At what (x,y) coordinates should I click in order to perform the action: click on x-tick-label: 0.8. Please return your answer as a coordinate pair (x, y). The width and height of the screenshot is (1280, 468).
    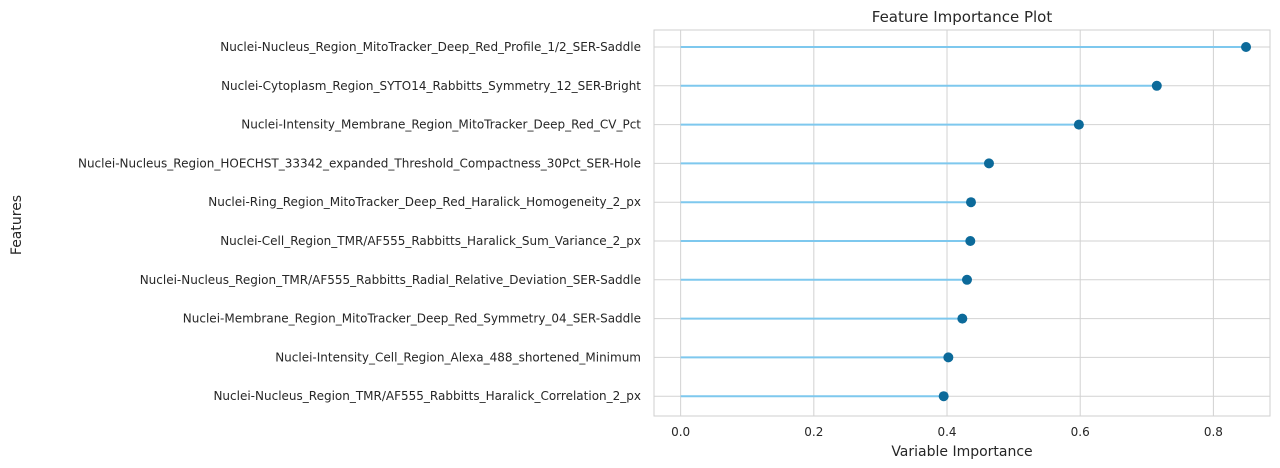
    Looking at the image, I should click on (1213, 432).